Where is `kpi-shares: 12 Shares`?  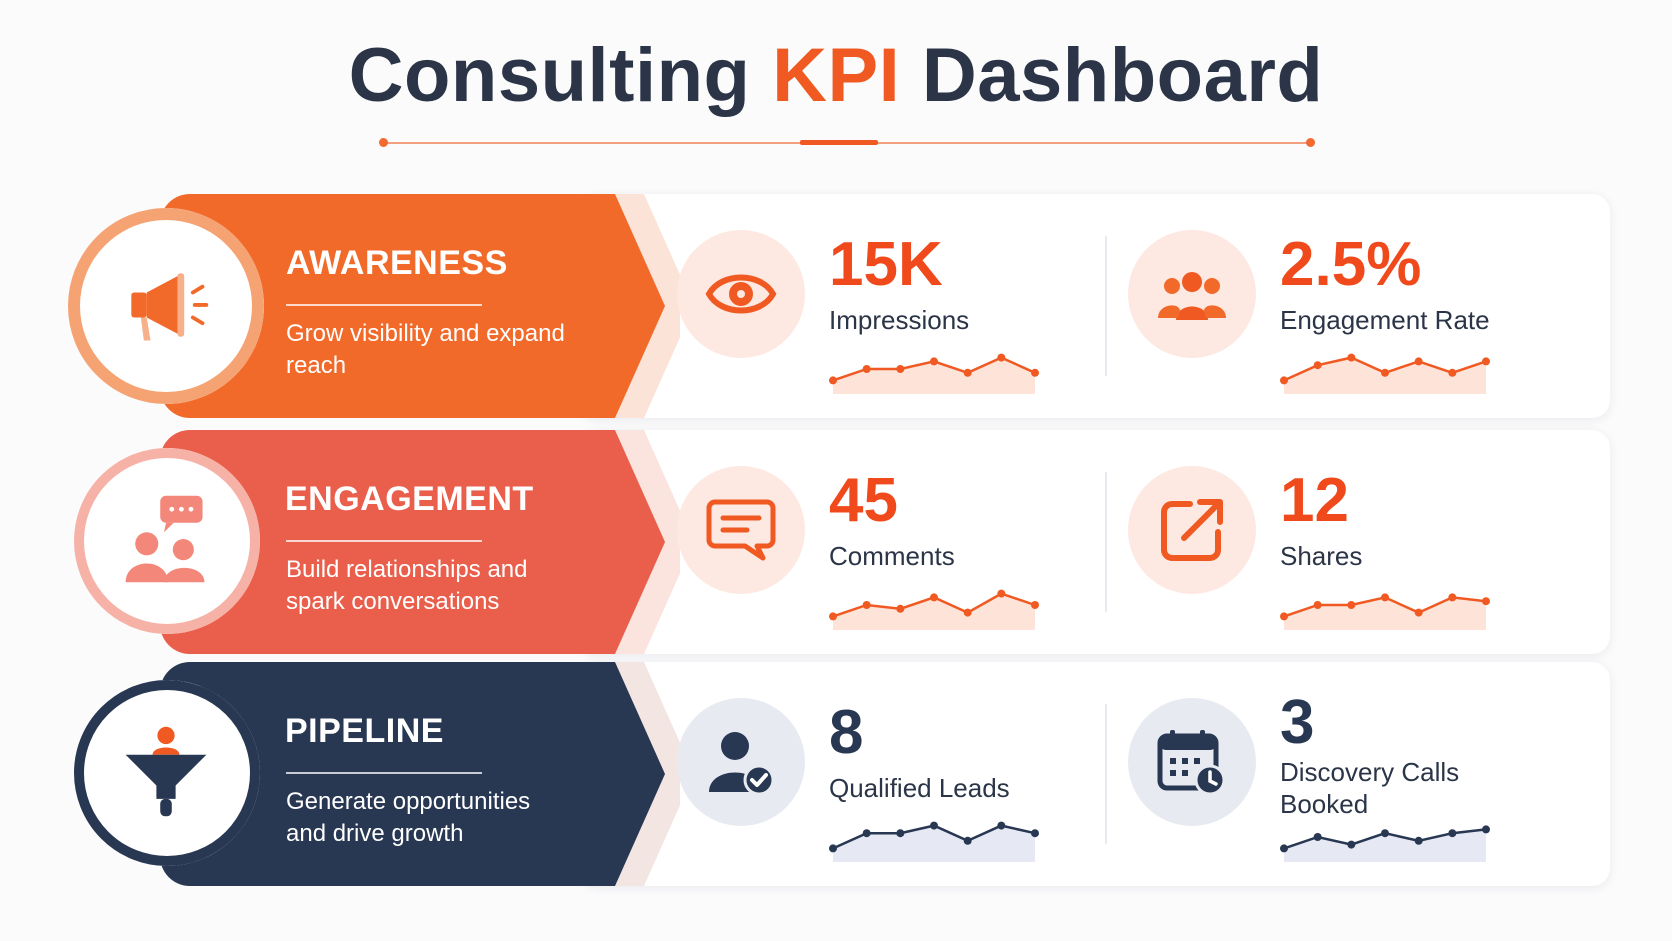 kpi-shares: 12 Shares is located at coordinates (1358, 542).